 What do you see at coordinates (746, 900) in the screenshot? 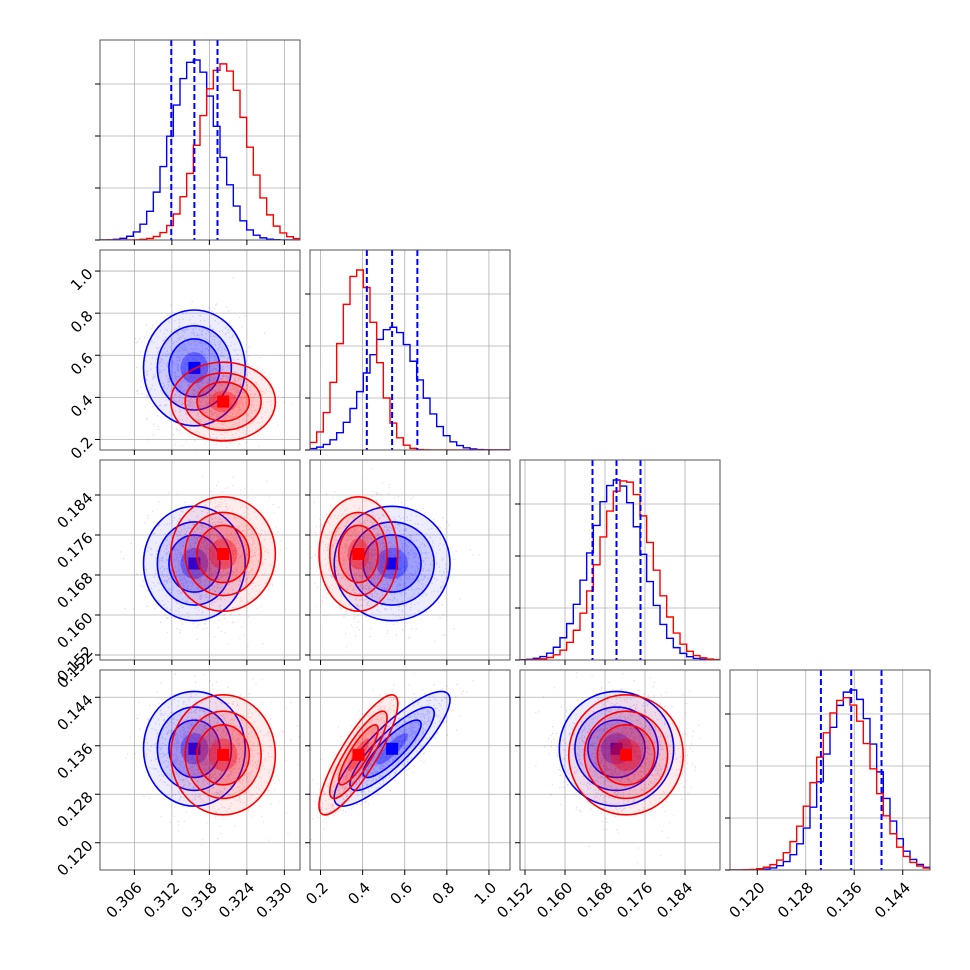
I see `x-tick-label: 0.120` at bounding box center [746, 900].